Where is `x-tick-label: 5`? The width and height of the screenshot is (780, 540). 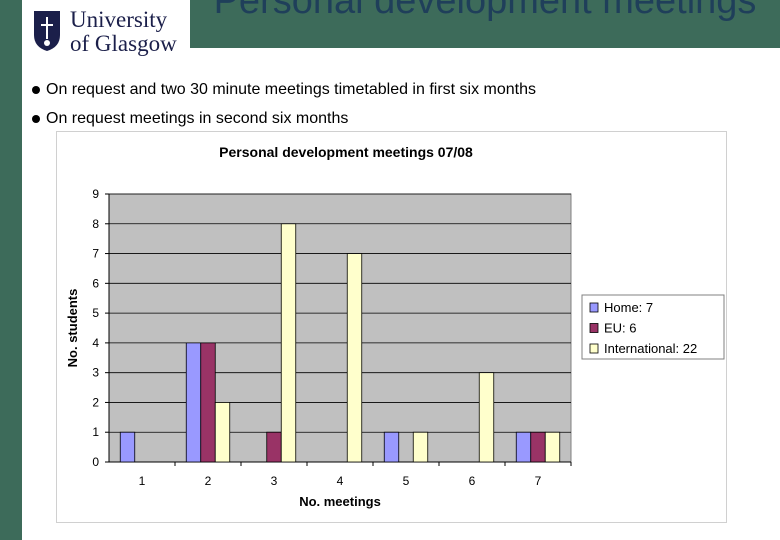 x-tick-label: 5 is located at coordinates (406, 481).